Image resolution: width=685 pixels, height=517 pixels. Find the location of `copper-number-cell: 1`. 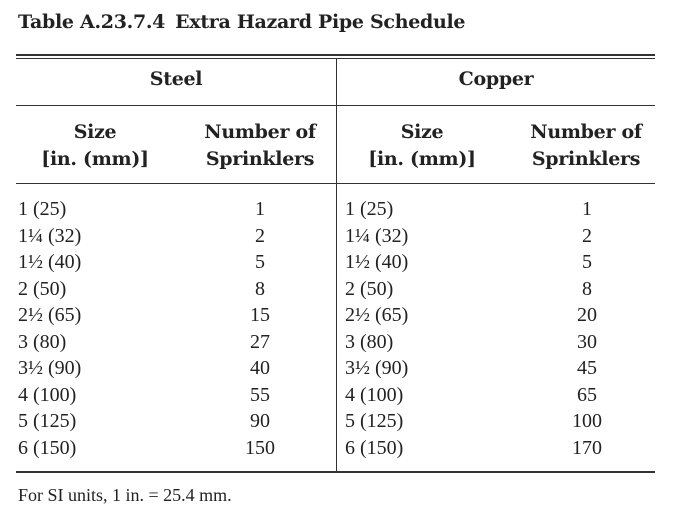

copper-number-cell: 1 is located at coordinates (587, 209).